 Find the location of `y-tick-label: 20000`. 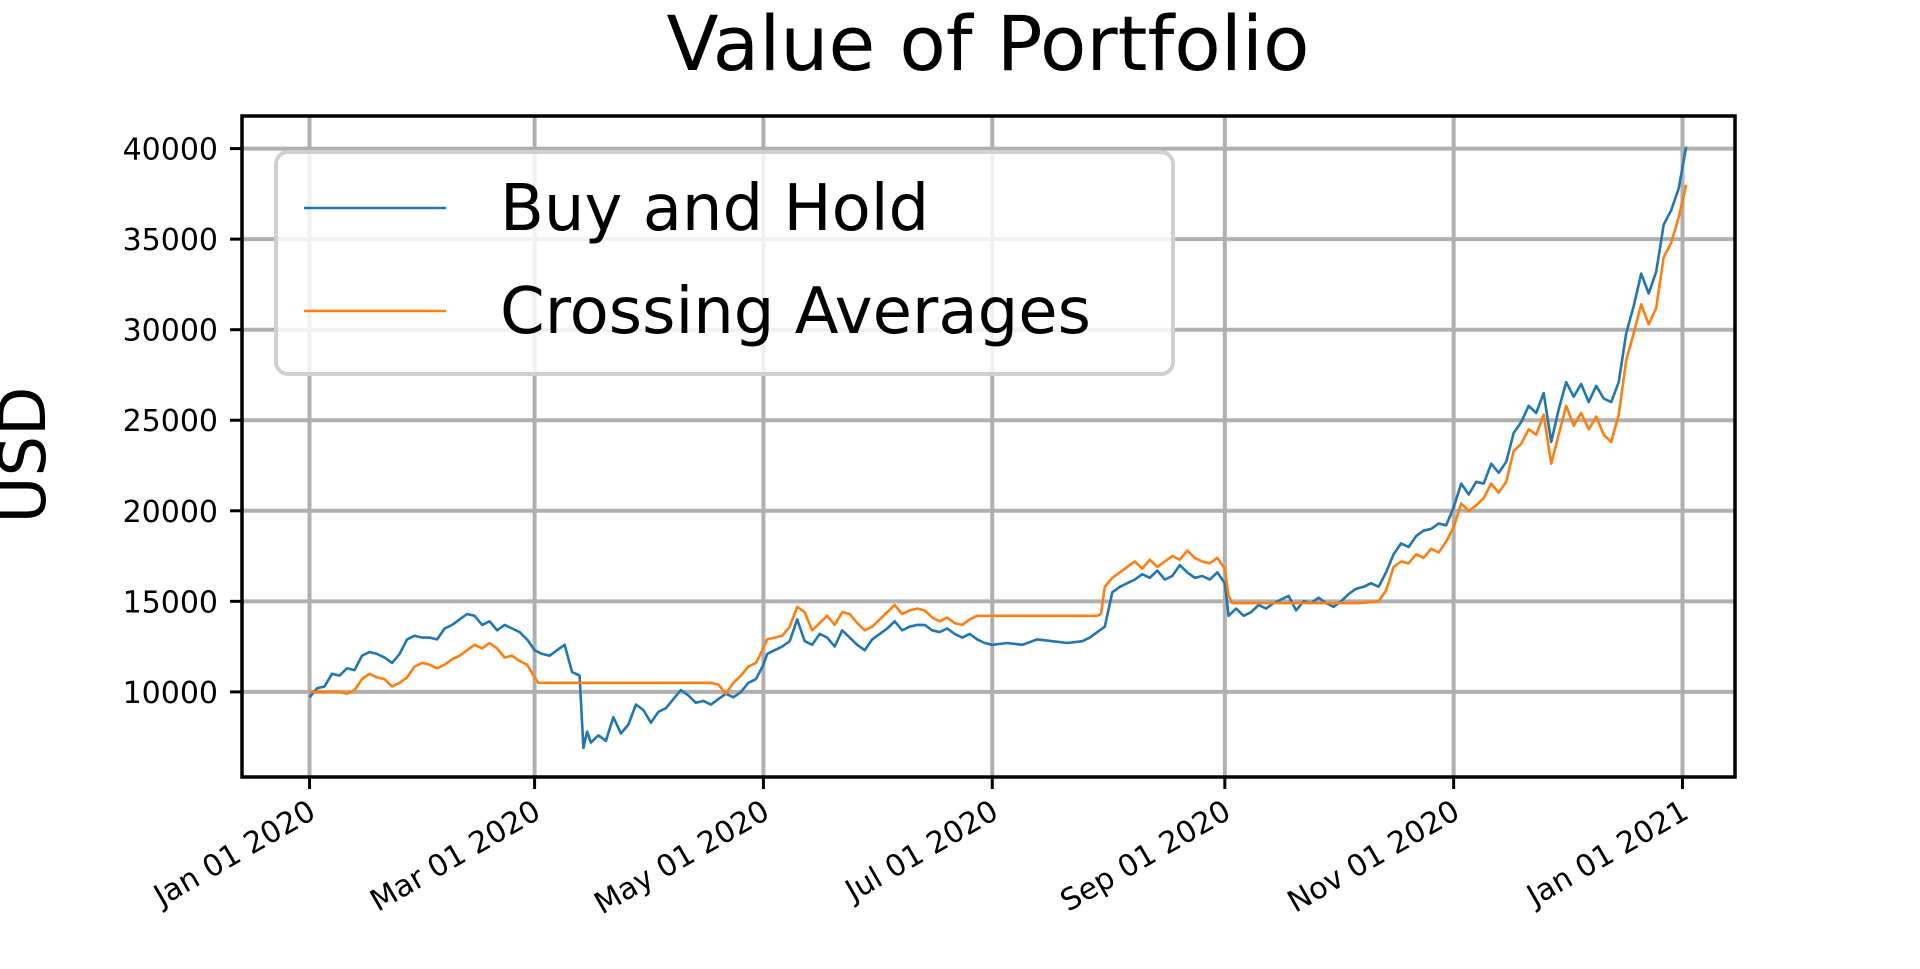

y-tick-label: 20000 is located at coordinates (170, 512).